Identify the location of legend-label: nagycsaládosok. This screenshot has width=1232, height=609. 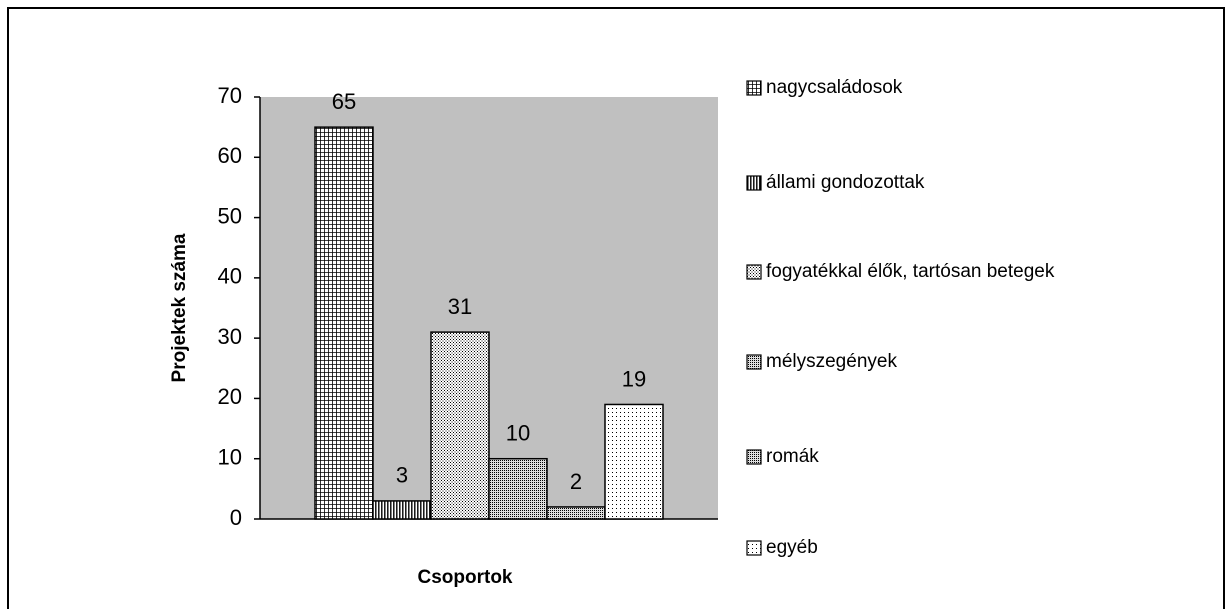
(834, 87).